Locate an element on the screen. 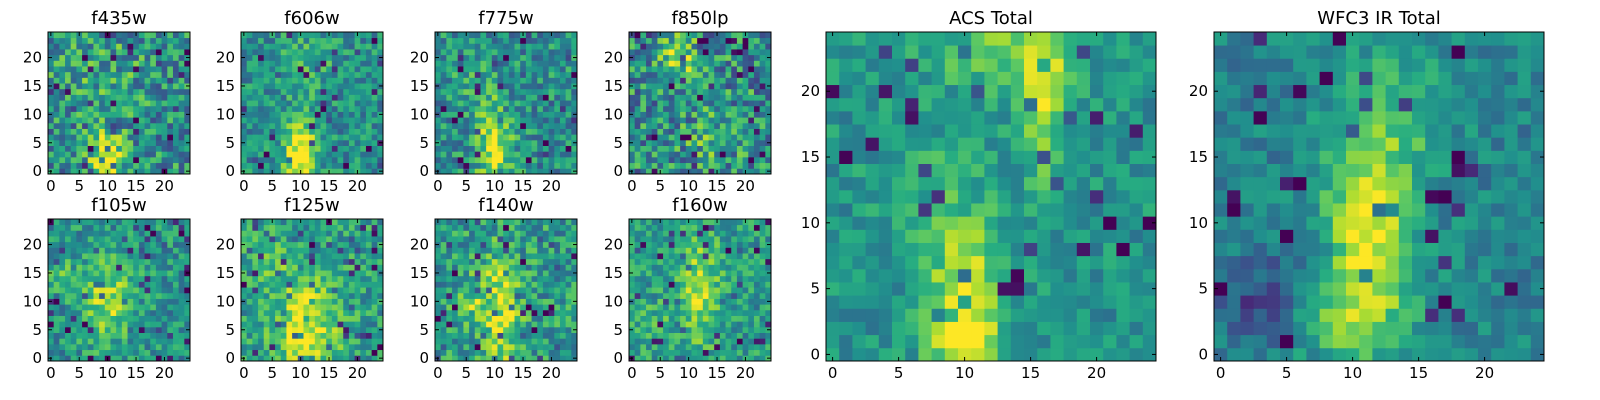  y-tick-label: 5 is located at coordinates (230, 330).